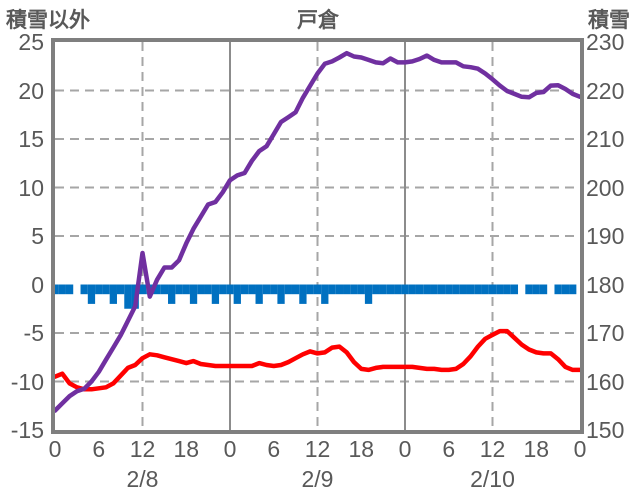  I want to click on right-axis-tick-label: 210, so click(605, 139).